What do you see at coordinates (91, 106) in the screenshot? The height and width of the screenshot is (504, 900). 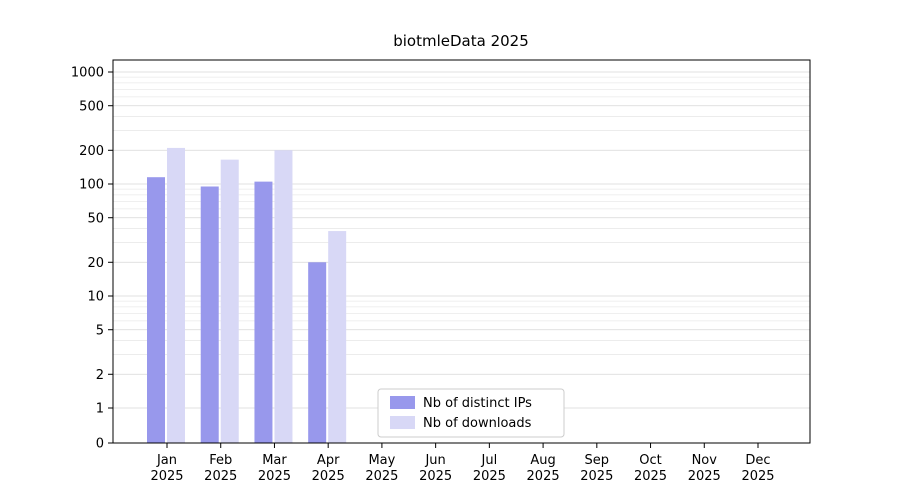 I see `y-axis-tick-label: 500` at bounding box center [91, 106].